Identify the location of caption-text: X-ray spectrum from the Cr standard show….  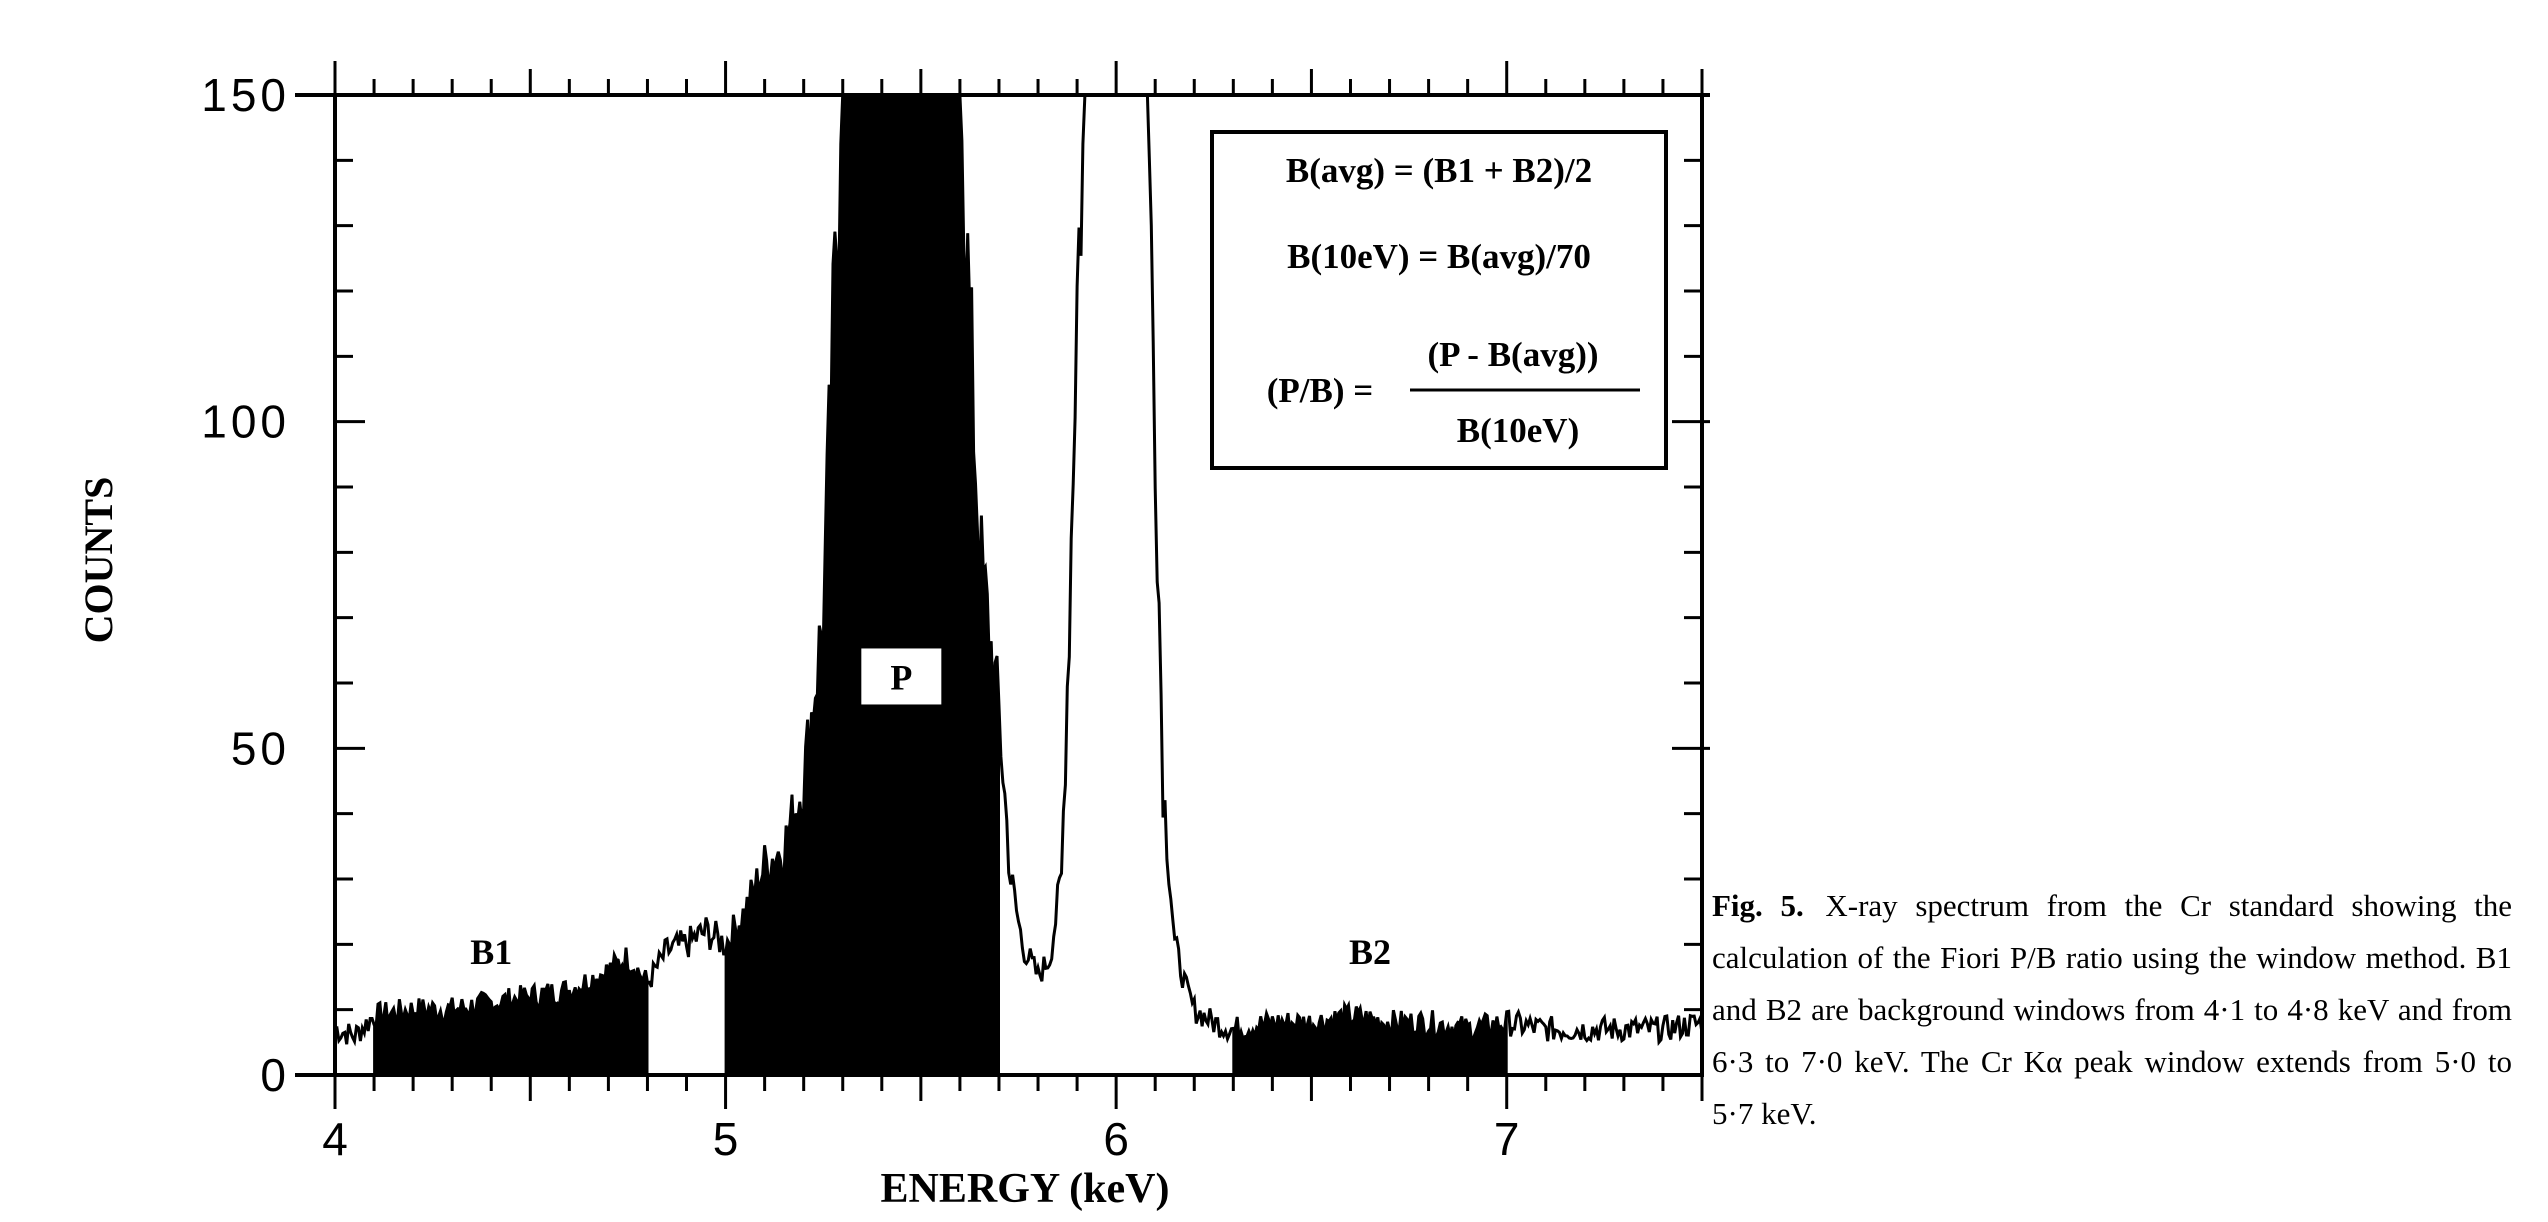
(2112, 1009).